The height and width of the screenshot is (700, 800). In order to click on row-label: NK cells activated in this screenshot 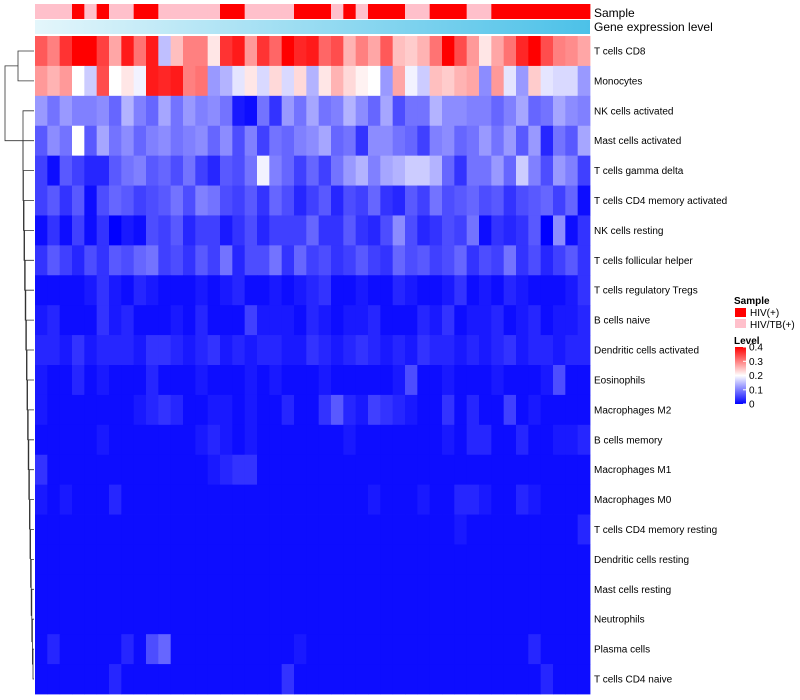, I will do `click(633, 111)`.